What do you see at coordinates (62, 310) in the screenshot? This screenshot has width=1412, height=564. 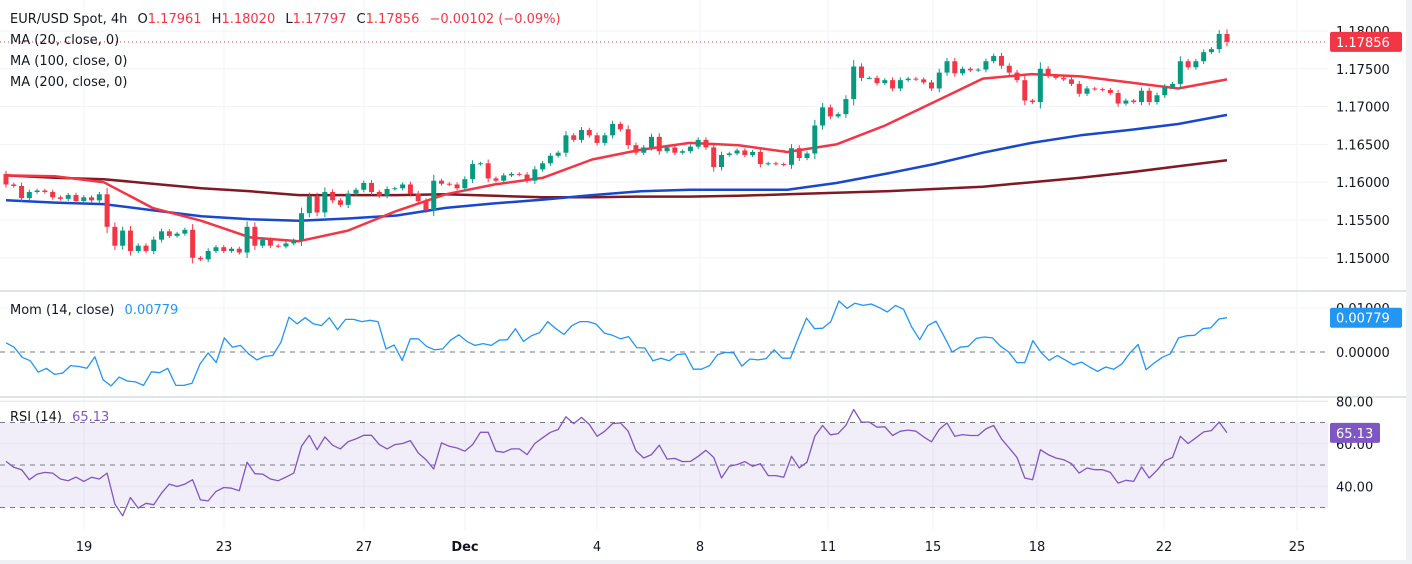 I see `momentum-title: Mom (14, close)` at bounding box center [62, 310].